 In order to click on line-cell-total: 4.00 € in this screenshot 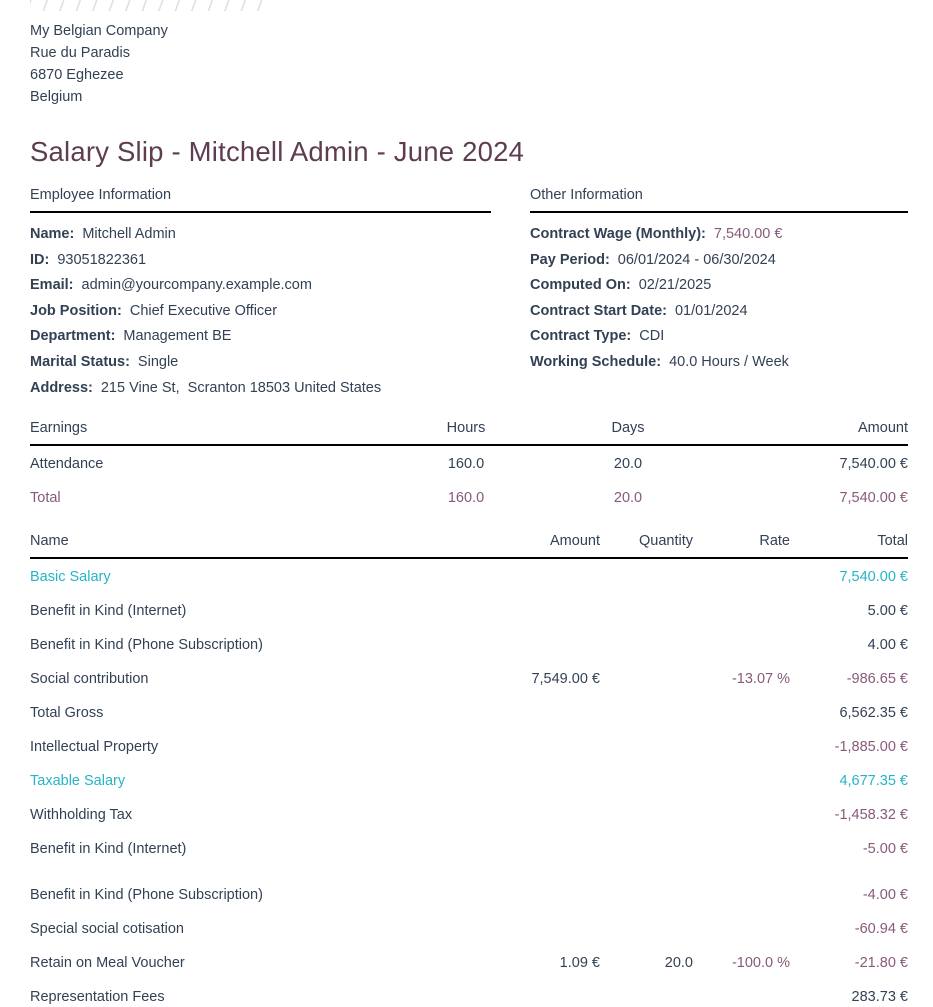, I will do `click(887, 645)`.